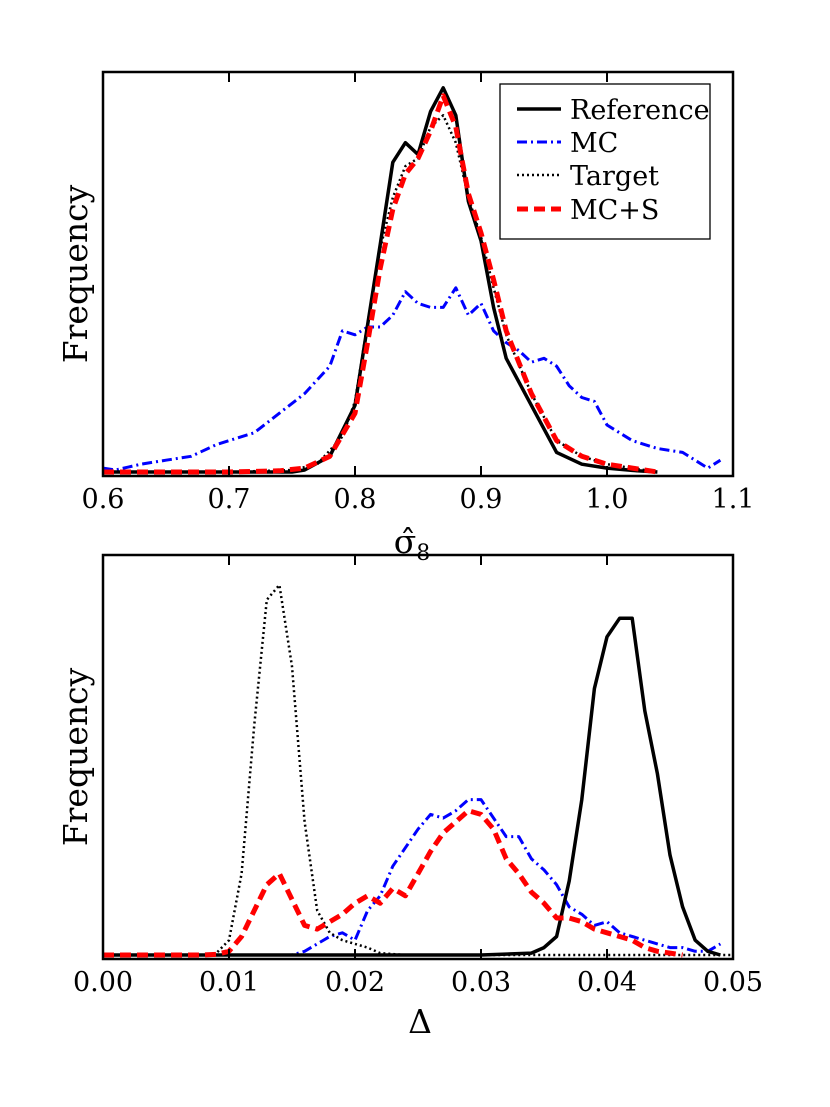 The height and width of the screenshot is (1107, 830). What do you see at coordinates (75, 756) in the screenshot?
I see `delta-y-axis-label: Frequency` at bounding box center [75, 756].